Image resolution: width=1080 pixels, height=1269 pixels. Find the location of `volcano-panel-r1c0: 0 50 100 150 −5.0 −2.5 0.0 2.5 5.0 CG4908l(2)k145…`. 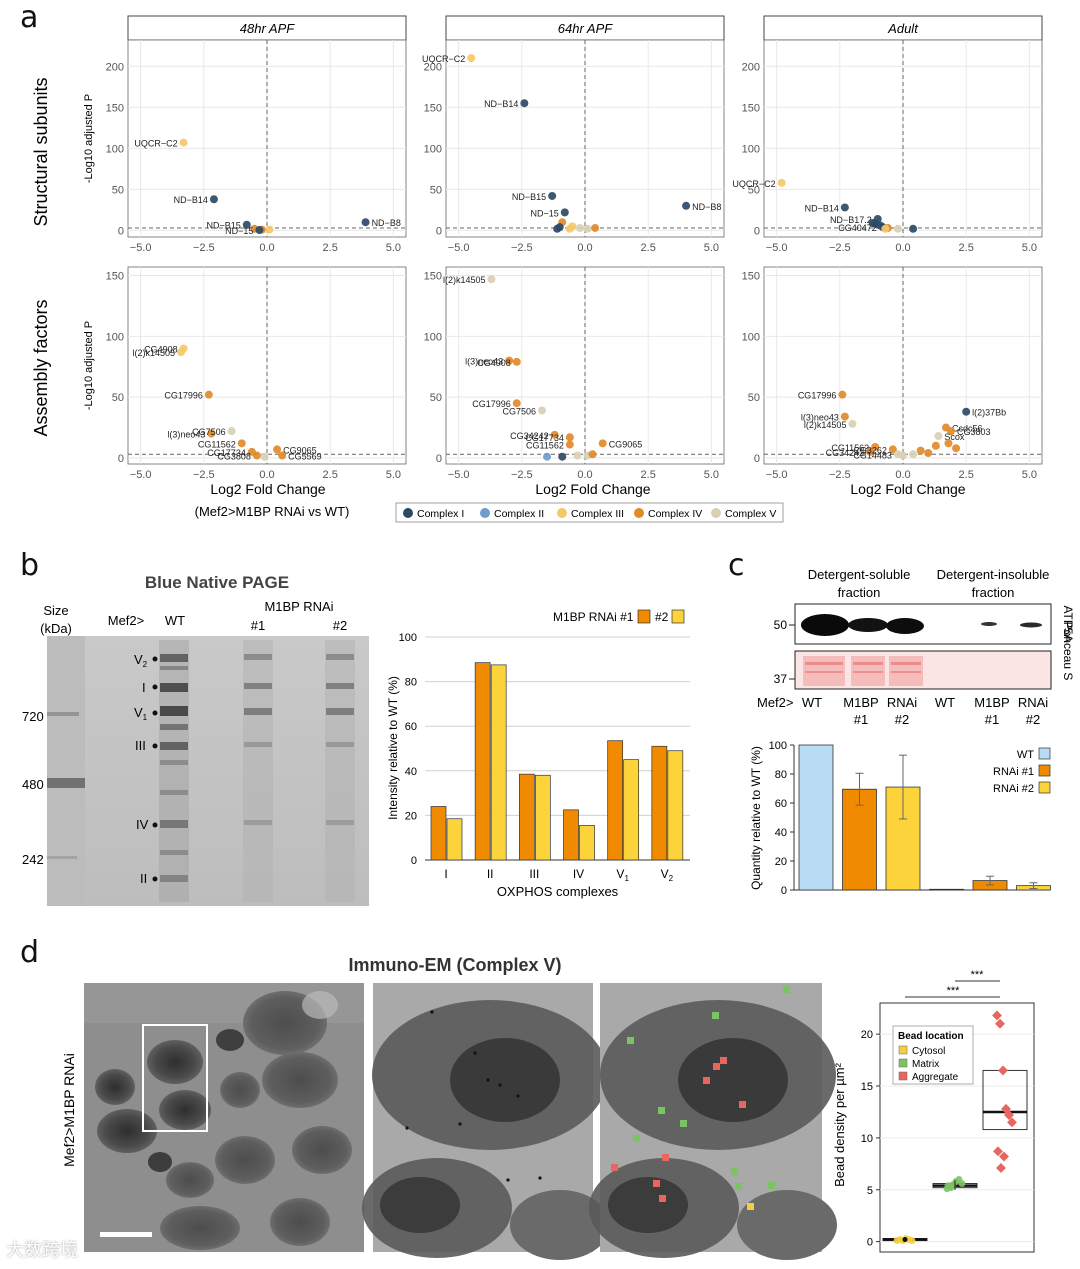

volcano-panel-r1c0: 0 50 100 150 −5.0 −2.5 0.0 2.5 5.0 CG4908l(2)k145… is located at coordinates (245, 373).